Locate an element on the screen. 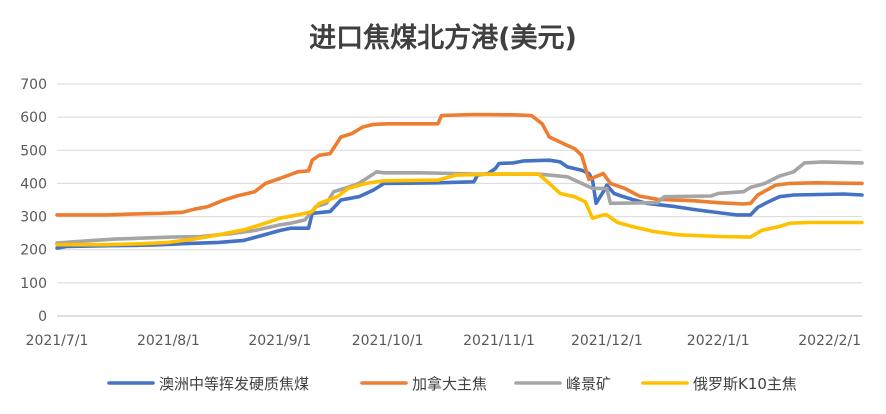  y-tick-label: 500 is located at coordinates (33, 151).